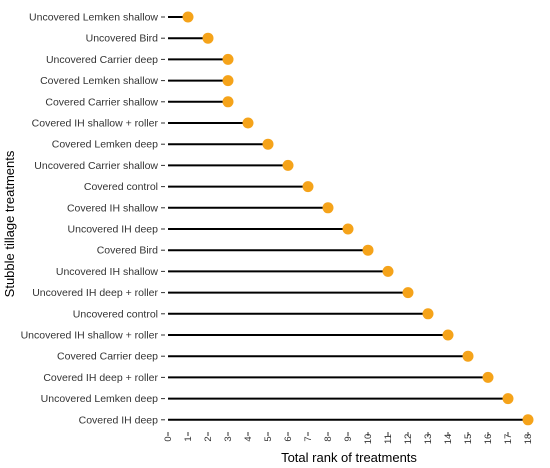  What do you see at coordinates (468, 439) in the screenshot?
I see `x-tick-label: 15` at bounding box center [468, 439].